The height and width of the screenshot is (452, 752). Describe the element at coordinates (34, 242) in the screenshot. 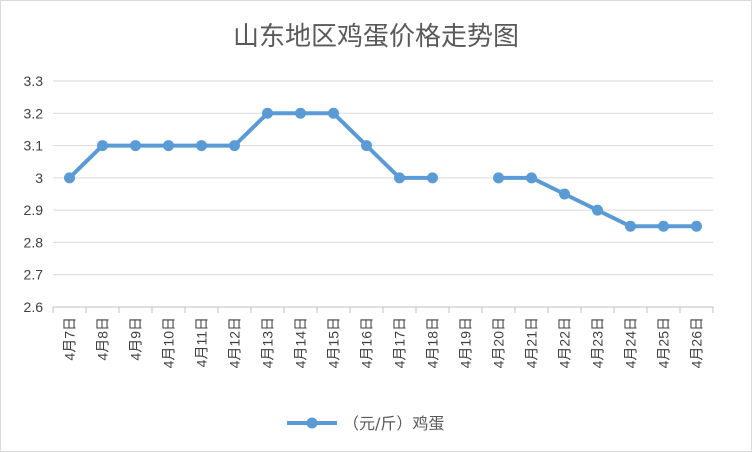

I see `y-tick-label: 2.8` at that location.